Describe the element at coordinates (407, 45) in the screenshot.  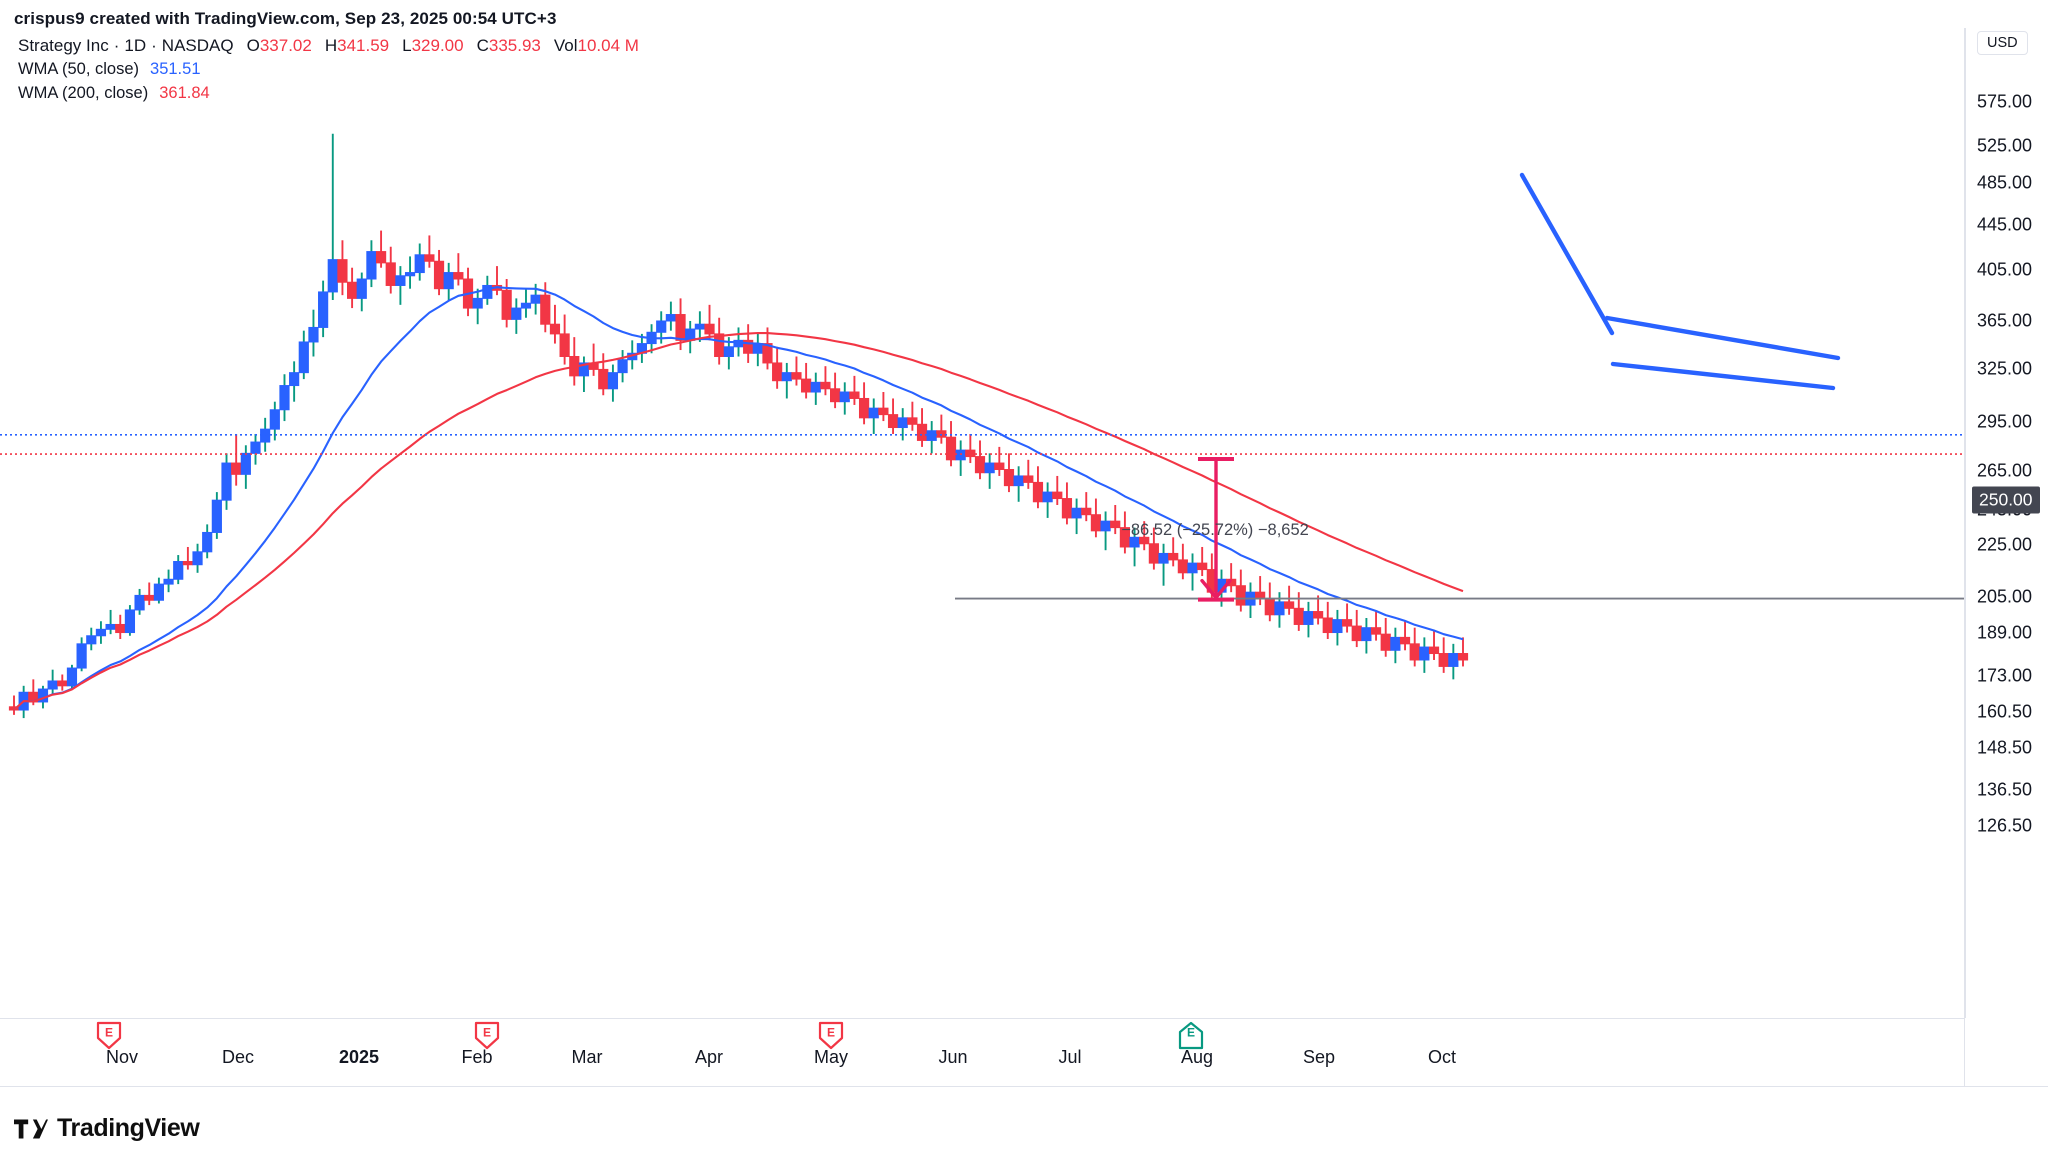
I see `legend-low-label: L` at that location.